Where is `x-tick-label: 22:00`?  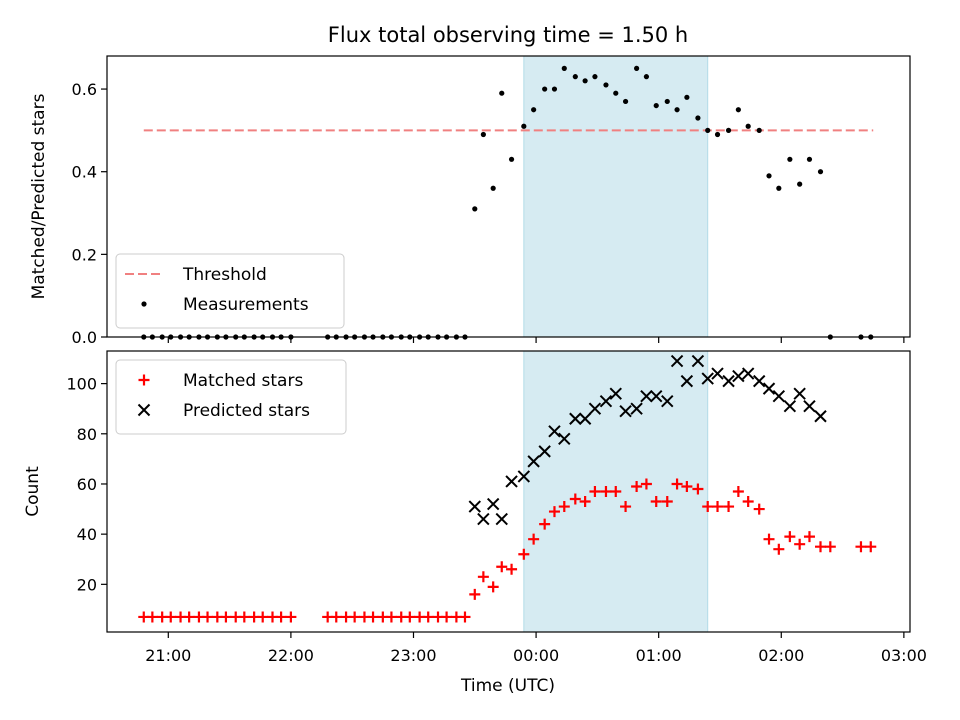 x-tick-label: 22:00 is located at coordinates (291, 655).